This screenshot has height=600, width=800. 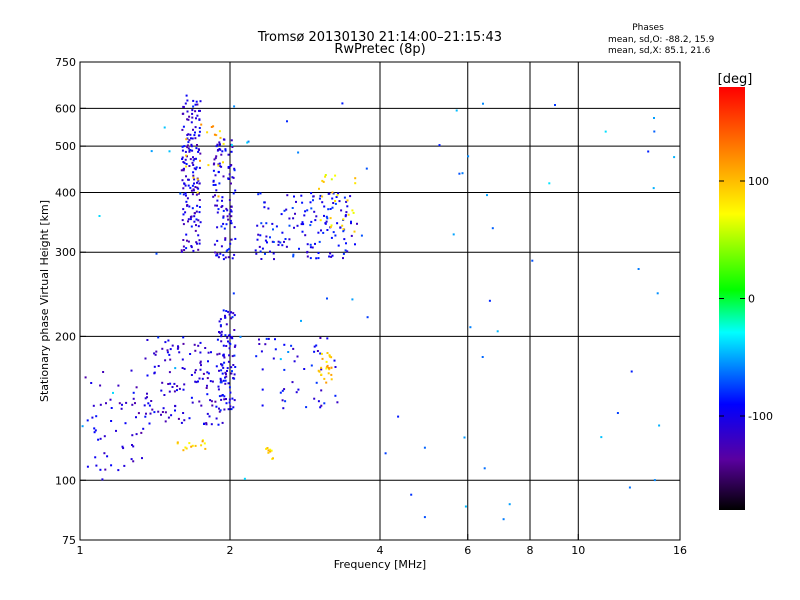 What do you see at coordinates (65, 192) in the screenshot?
I see `y-tick-label: 400` at bounding box center [65, 192].